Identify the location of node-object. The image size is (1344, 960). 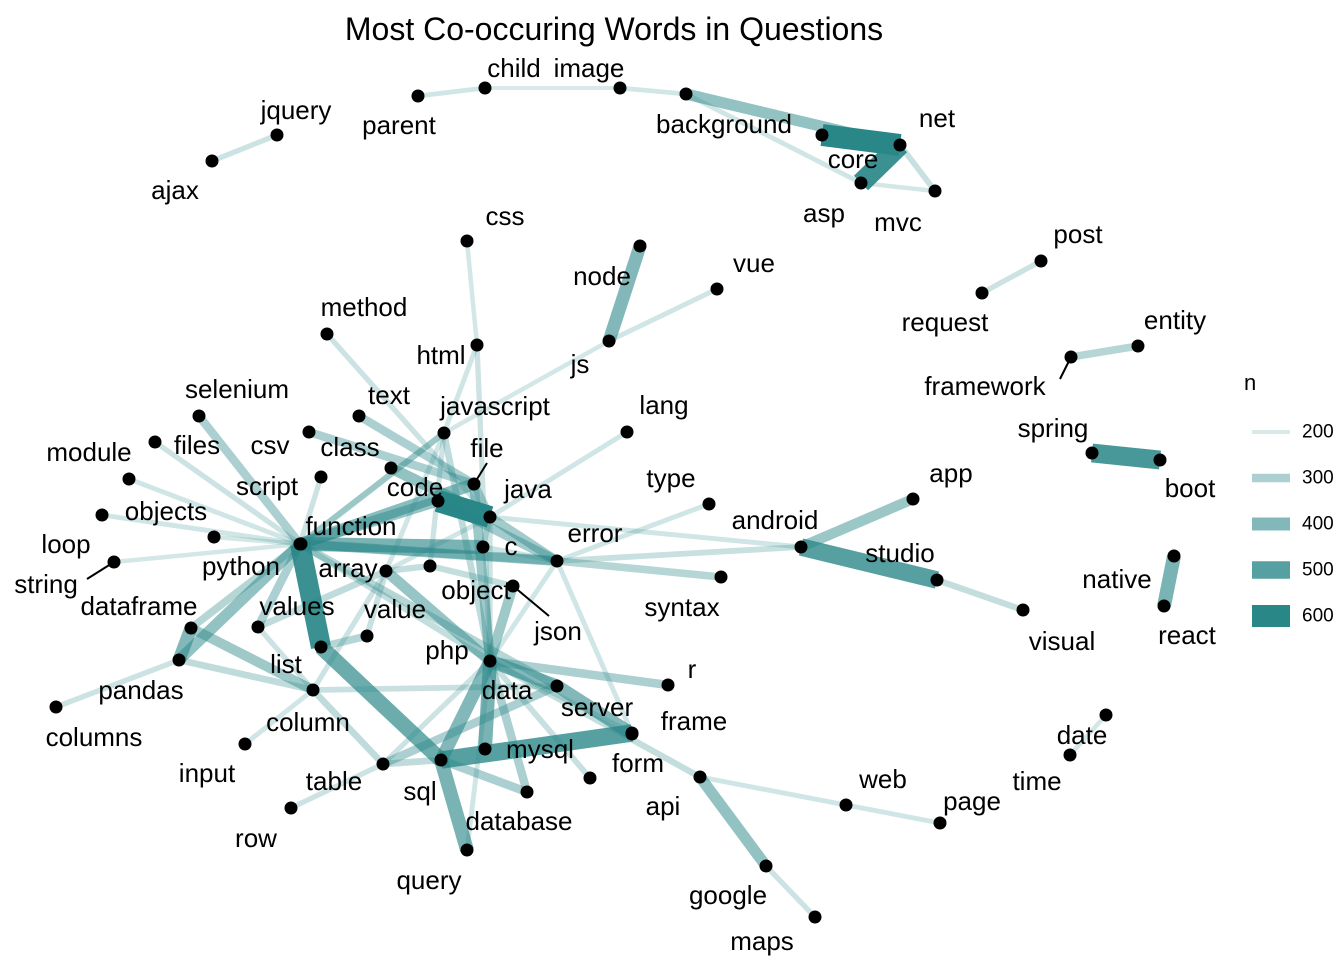
(430, 566).